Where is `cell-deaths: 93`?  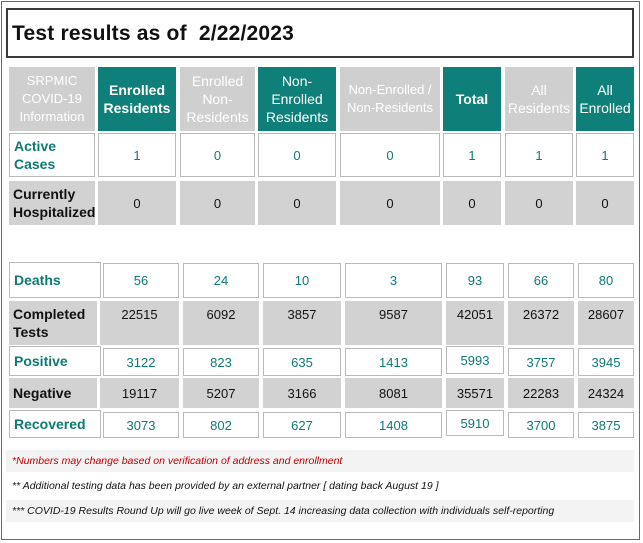
cell-deaths: 93 is located at coordinates (475, 280).